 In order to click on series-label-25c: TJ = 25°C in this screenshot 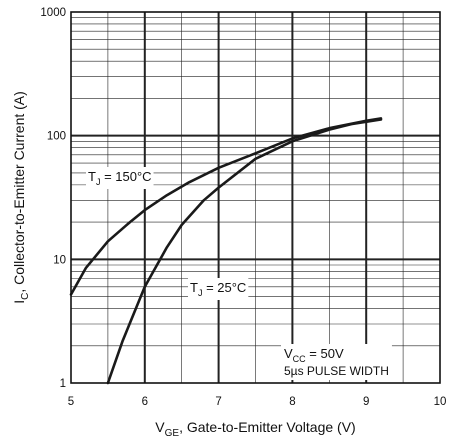, I will do `click(218, 289)`.